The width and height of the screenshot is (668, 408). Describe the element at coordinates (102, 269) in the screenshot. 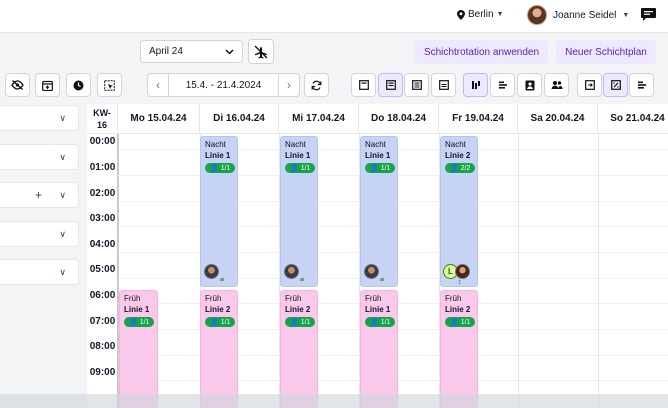

I see `hour-label: 05:00` at that location.